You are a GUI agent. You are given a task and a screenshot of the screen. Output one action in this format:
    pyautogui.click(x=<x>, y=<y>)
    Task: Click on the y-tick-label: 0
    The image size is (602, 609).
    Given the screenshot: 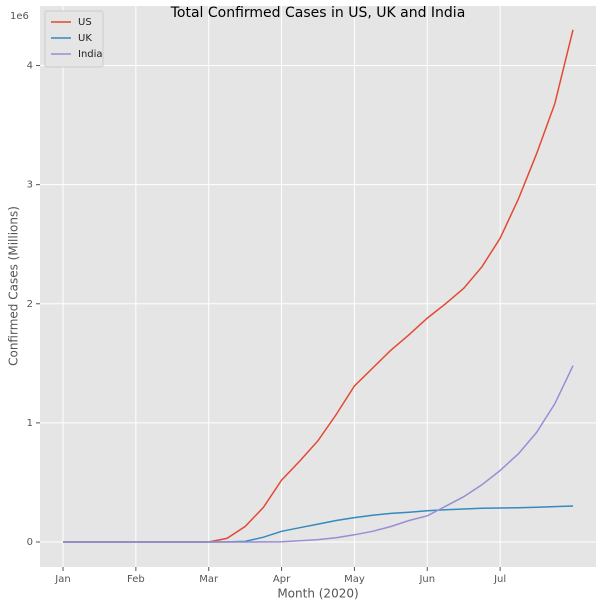 What is the action you would take?
    pyautogui.click(x=30, y=542)
    